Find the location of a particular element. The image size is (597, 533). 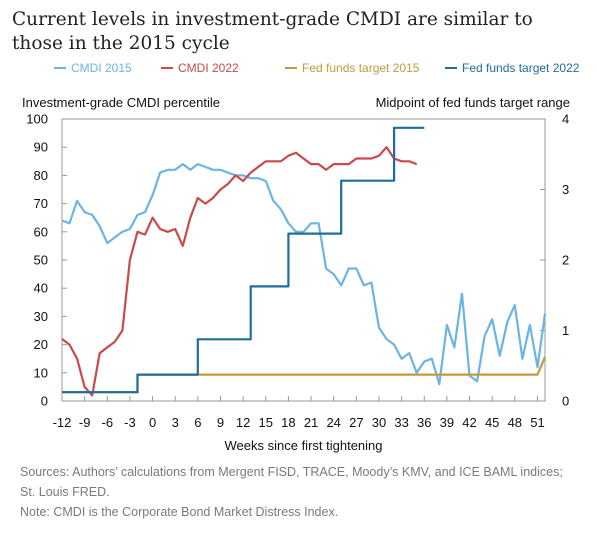

x-tick-label: 24 is located at coordinates (333, 422).